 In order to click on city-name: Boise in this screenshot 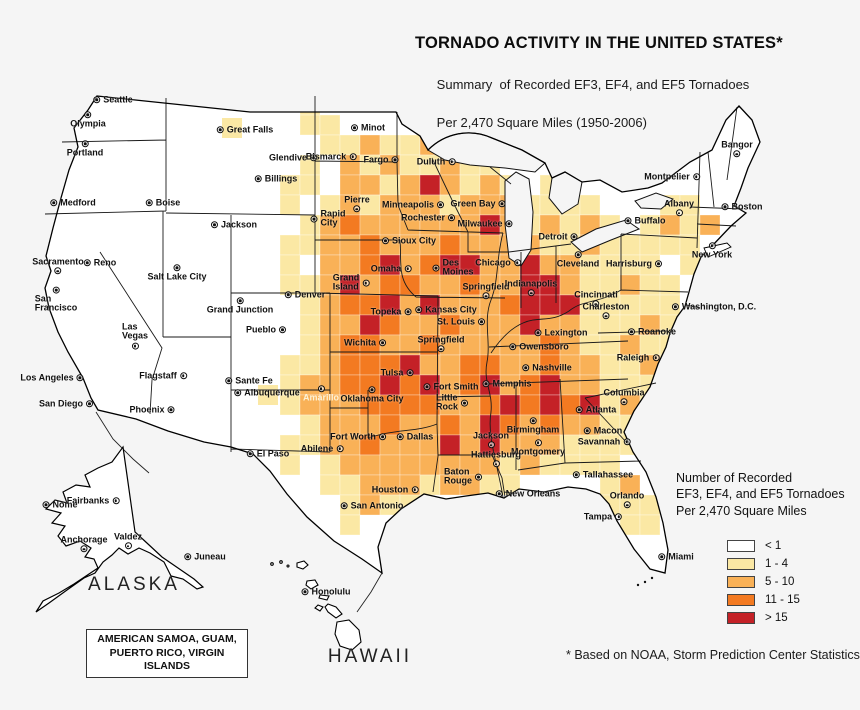, I will do `click(168, 202)`.